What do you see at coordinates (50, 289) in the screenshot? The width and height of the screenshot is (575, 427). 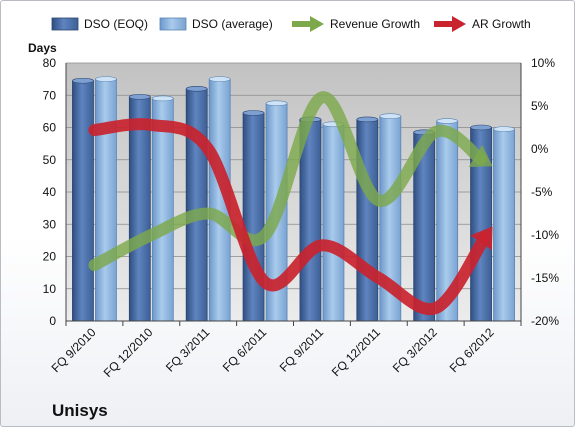 I see `y-left-tick-label: 10` at bounding box center [50, 289].